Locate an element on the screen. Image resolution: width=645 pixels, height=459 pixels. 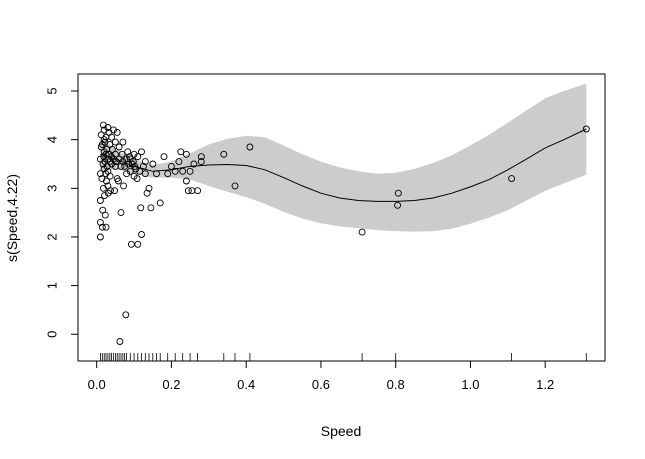
x-tick-label: 0.8 is located at coordinates (396, 384).